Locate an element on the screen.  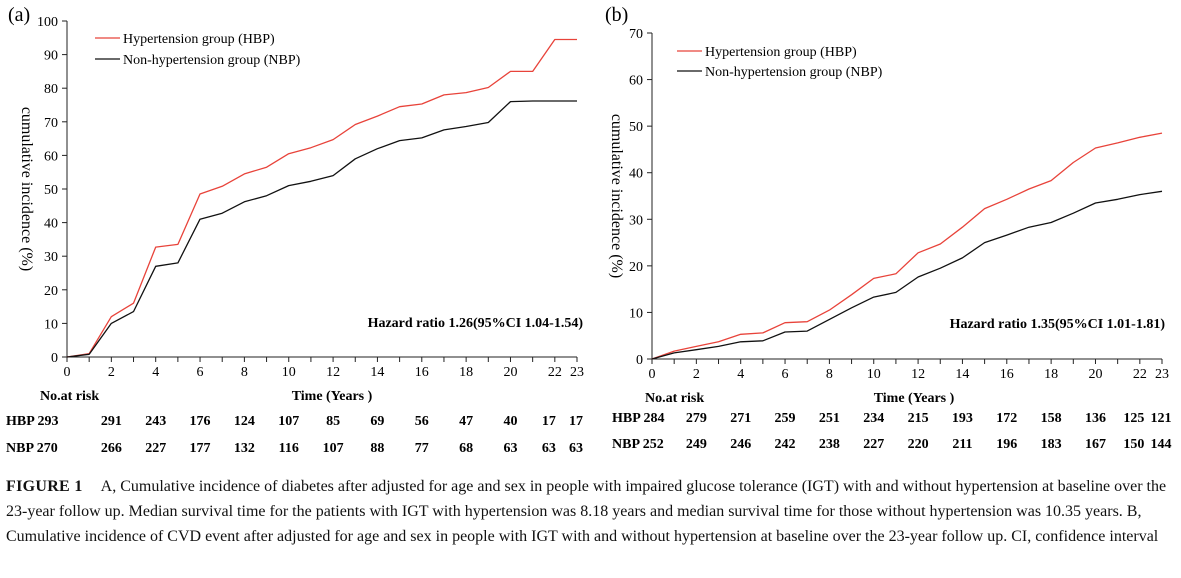
risk-value: 279 is located at coordinates (696, 418).